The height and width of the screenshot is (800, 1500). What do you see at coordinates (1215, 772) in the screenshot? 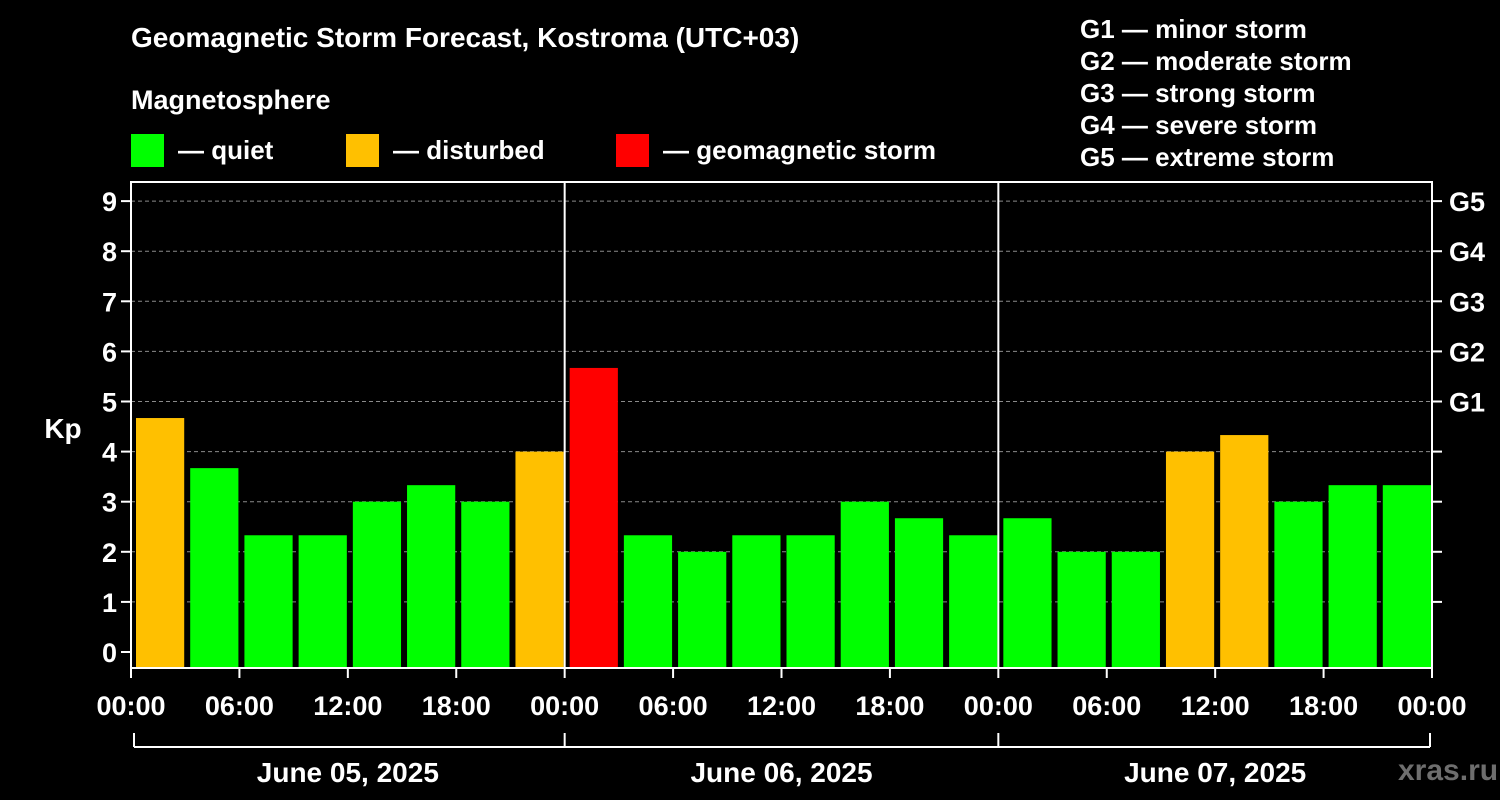
I see `day-label-2: June 07, 2025` at bounding box center [1215, 772].